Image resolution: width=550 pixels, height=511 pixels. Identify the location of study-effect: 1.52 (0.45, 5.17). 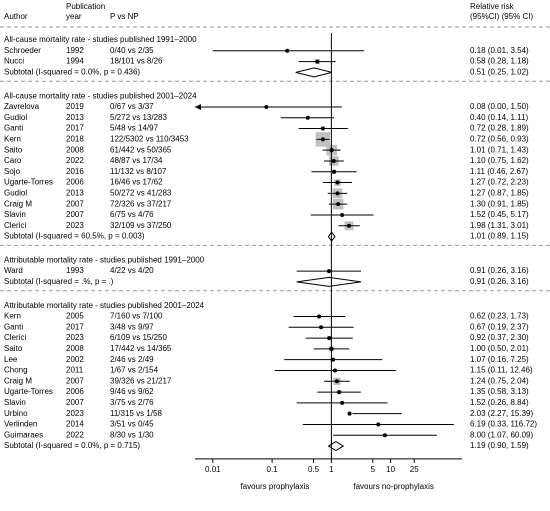
(499, 214).